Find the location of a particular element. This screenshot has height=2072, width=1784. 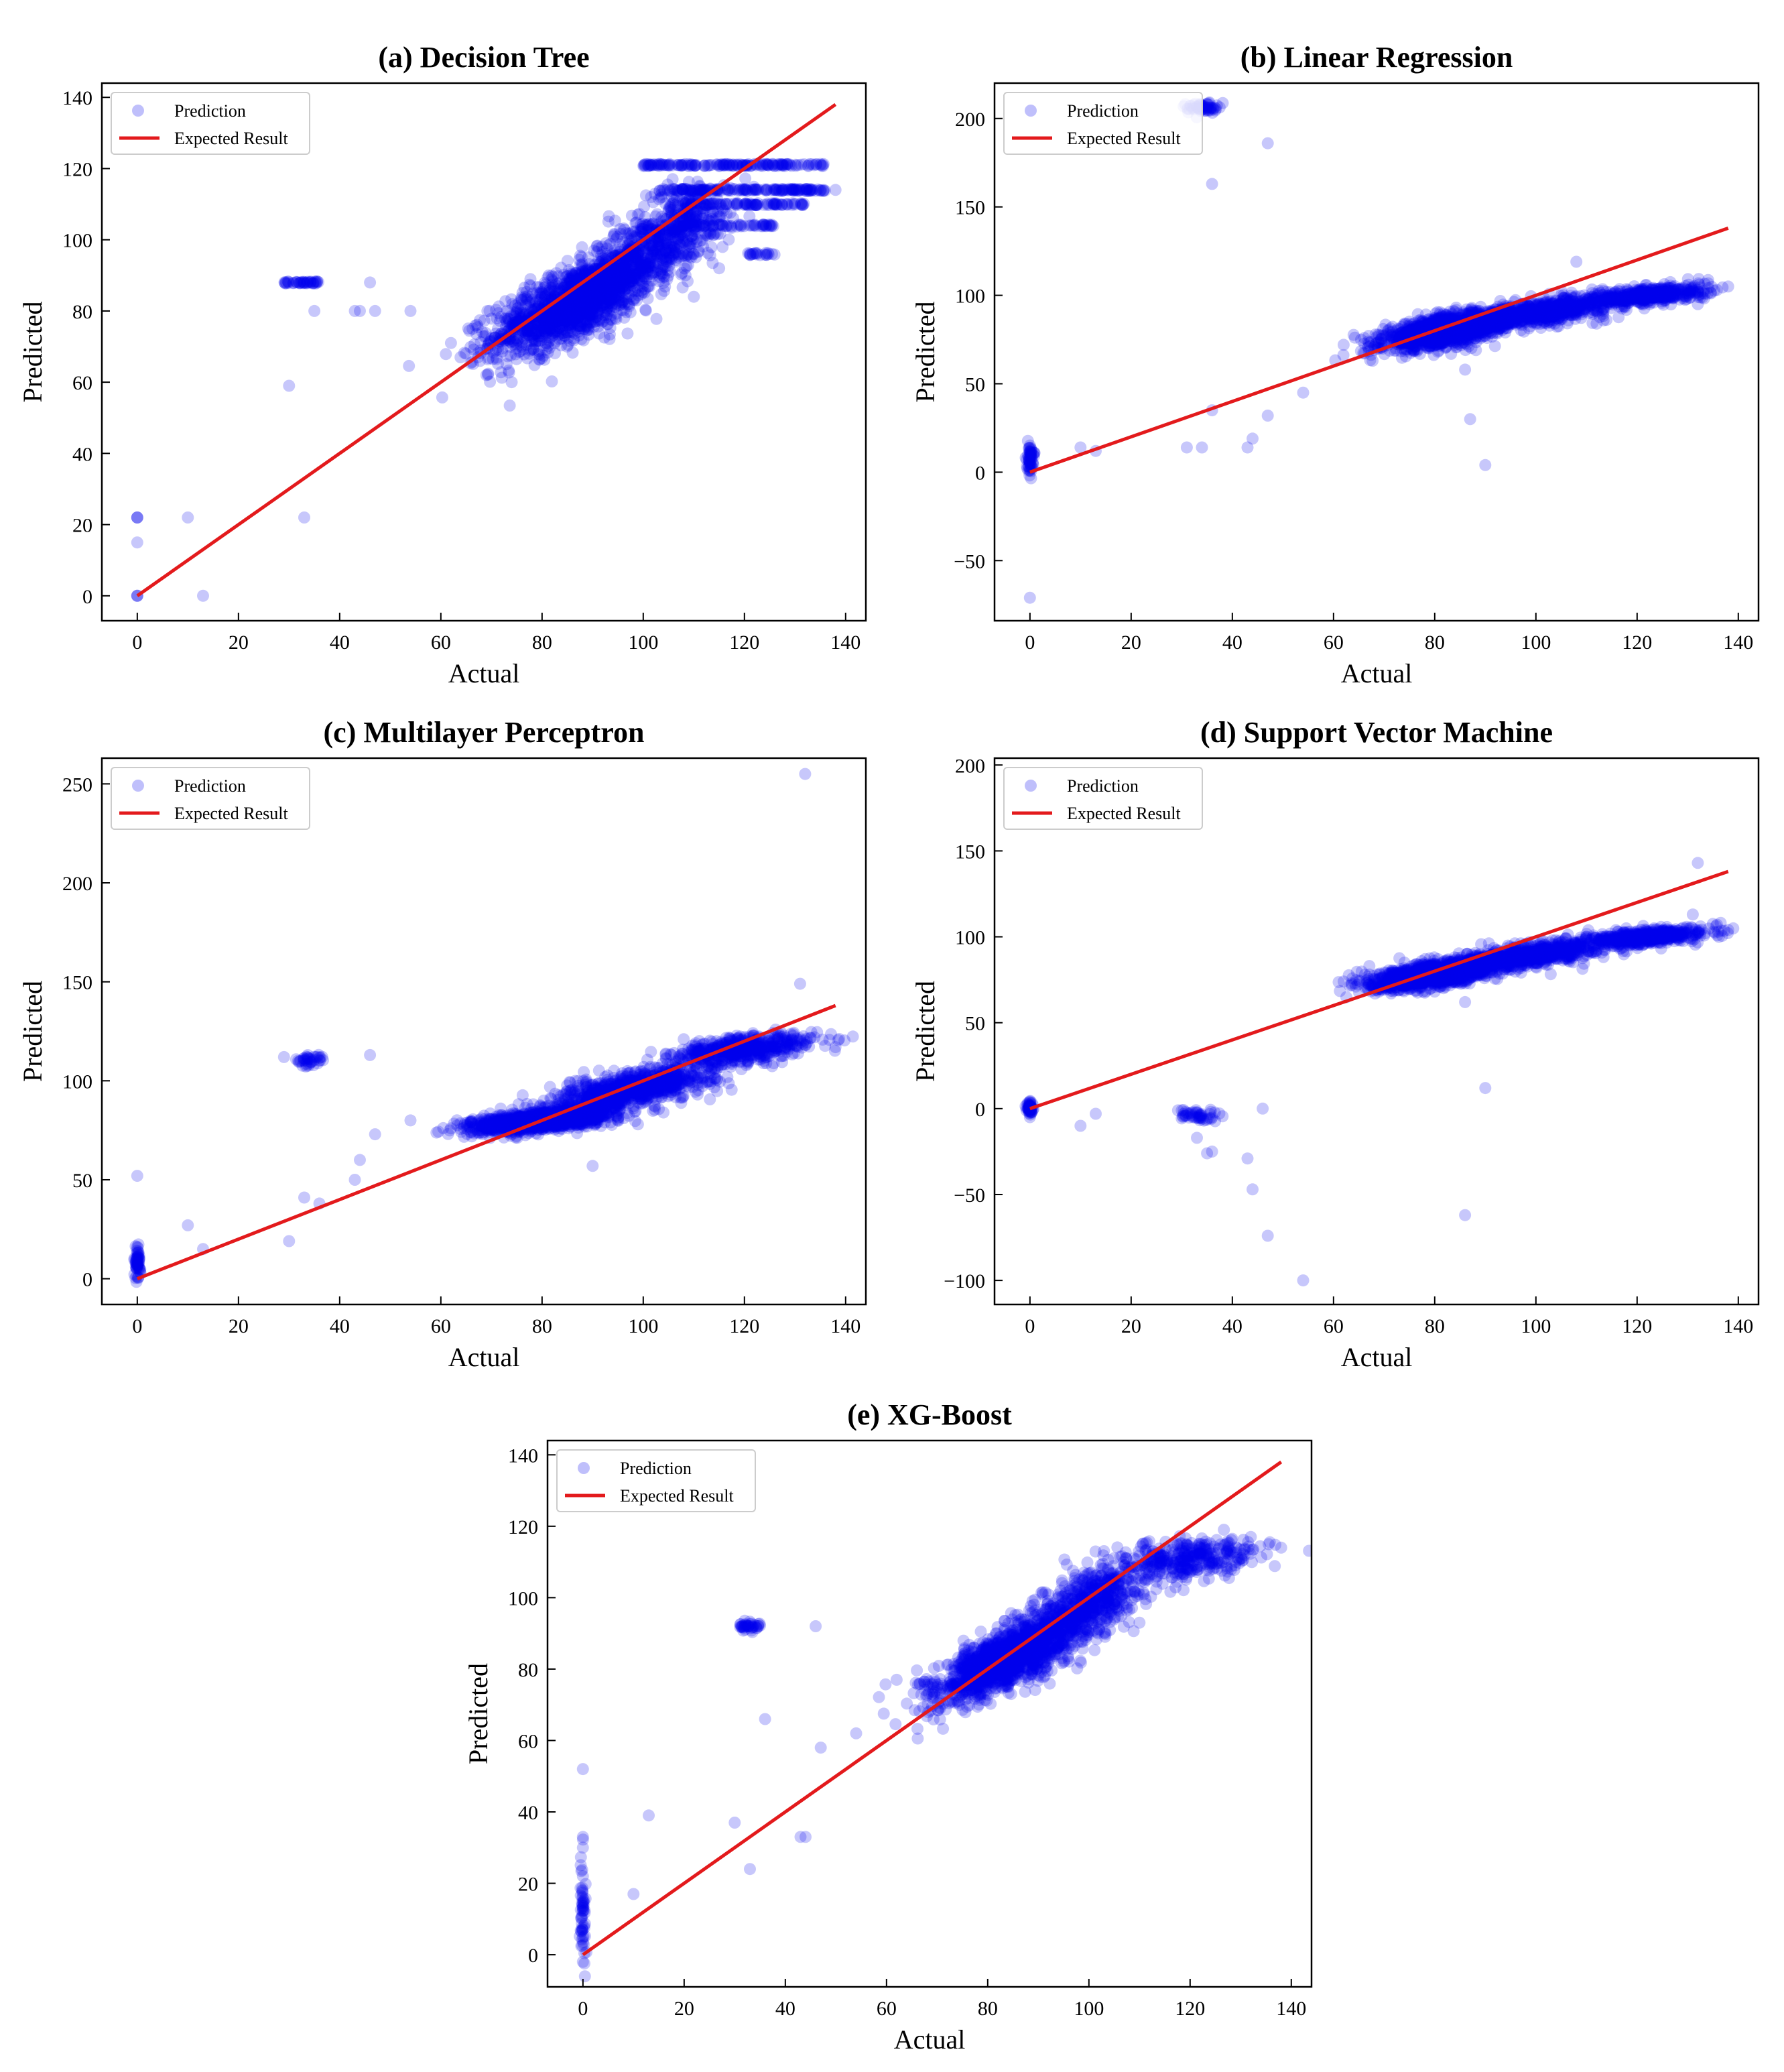

x-tick-label: 40 is located at coordinates (340, 642).